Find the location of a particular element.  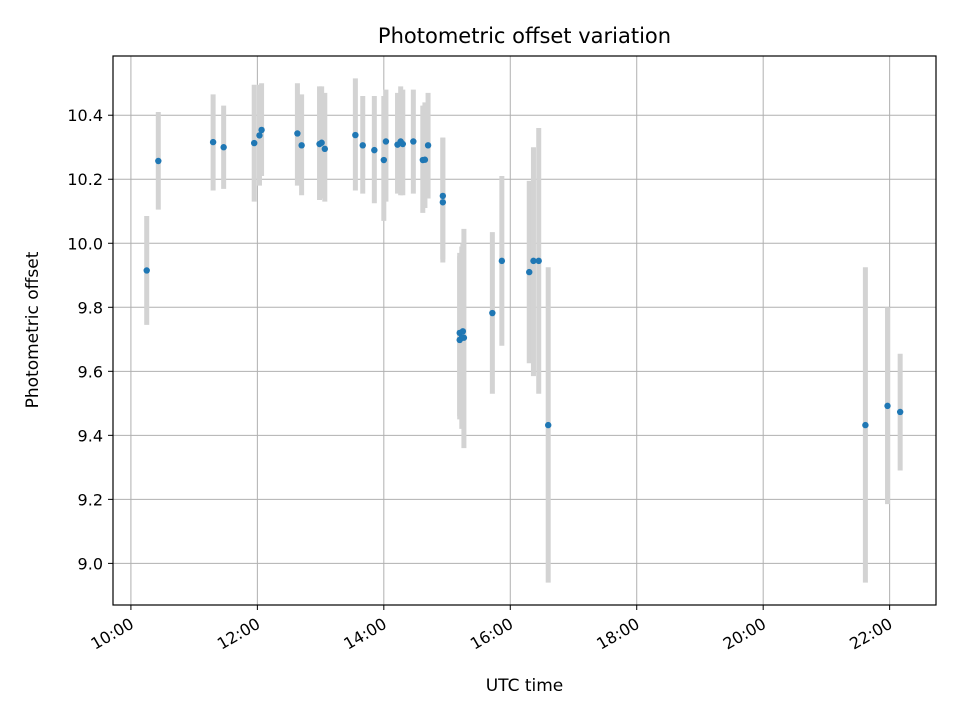

y-tick-label: 9.0 is located at coordinates (90, 563).